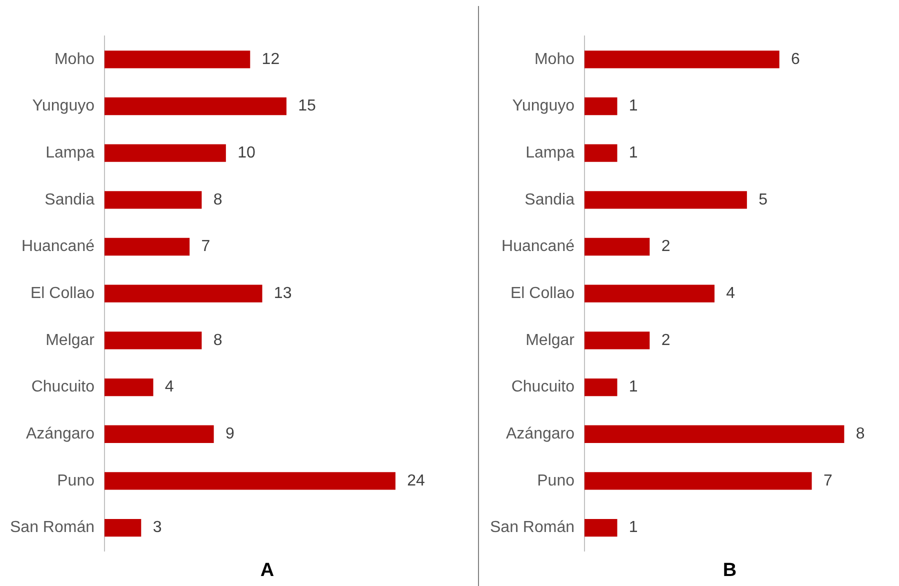 This screenshot has width=899, height=586. What do you see at coordinates (157, 527) in the screenshot?
I see `data-label: 3` at bounding box center [157, 527].